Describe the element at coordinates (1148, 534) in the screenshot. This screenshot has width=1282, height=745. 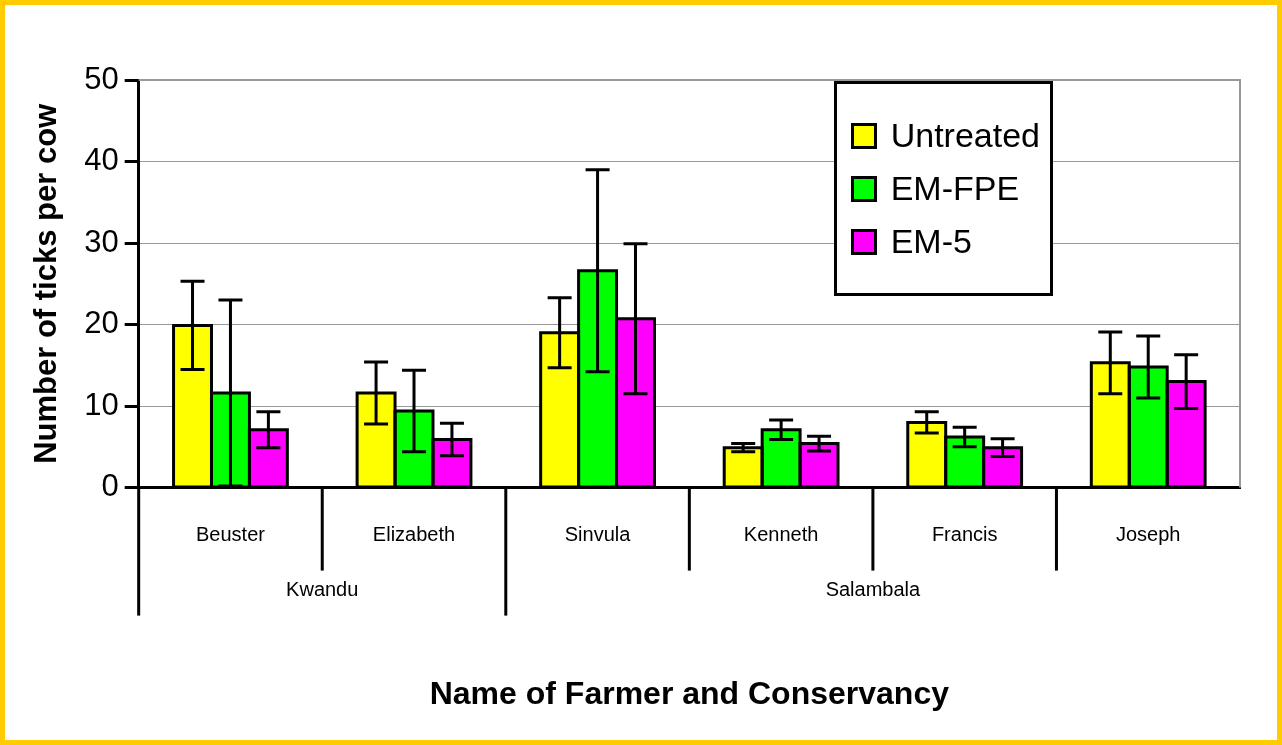
I see `x-tick-label: Joseph` at that location.